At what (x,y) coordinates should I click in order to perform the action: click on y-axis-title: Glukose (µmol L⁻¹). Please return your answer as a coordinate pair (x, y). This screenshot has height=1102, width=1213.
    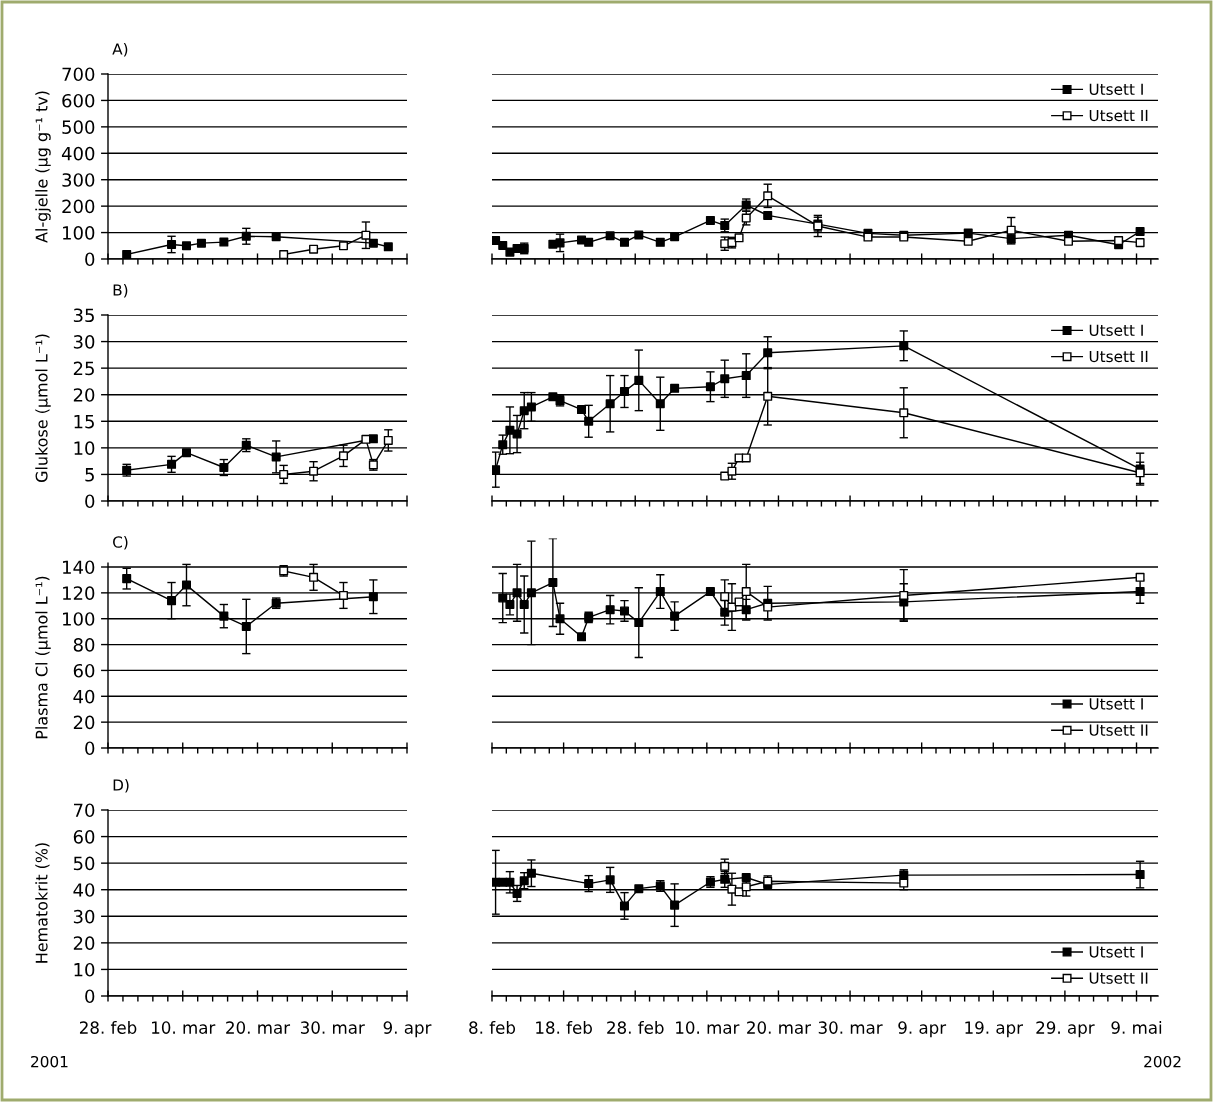
    Looking at the image, I should click on (43, 408).